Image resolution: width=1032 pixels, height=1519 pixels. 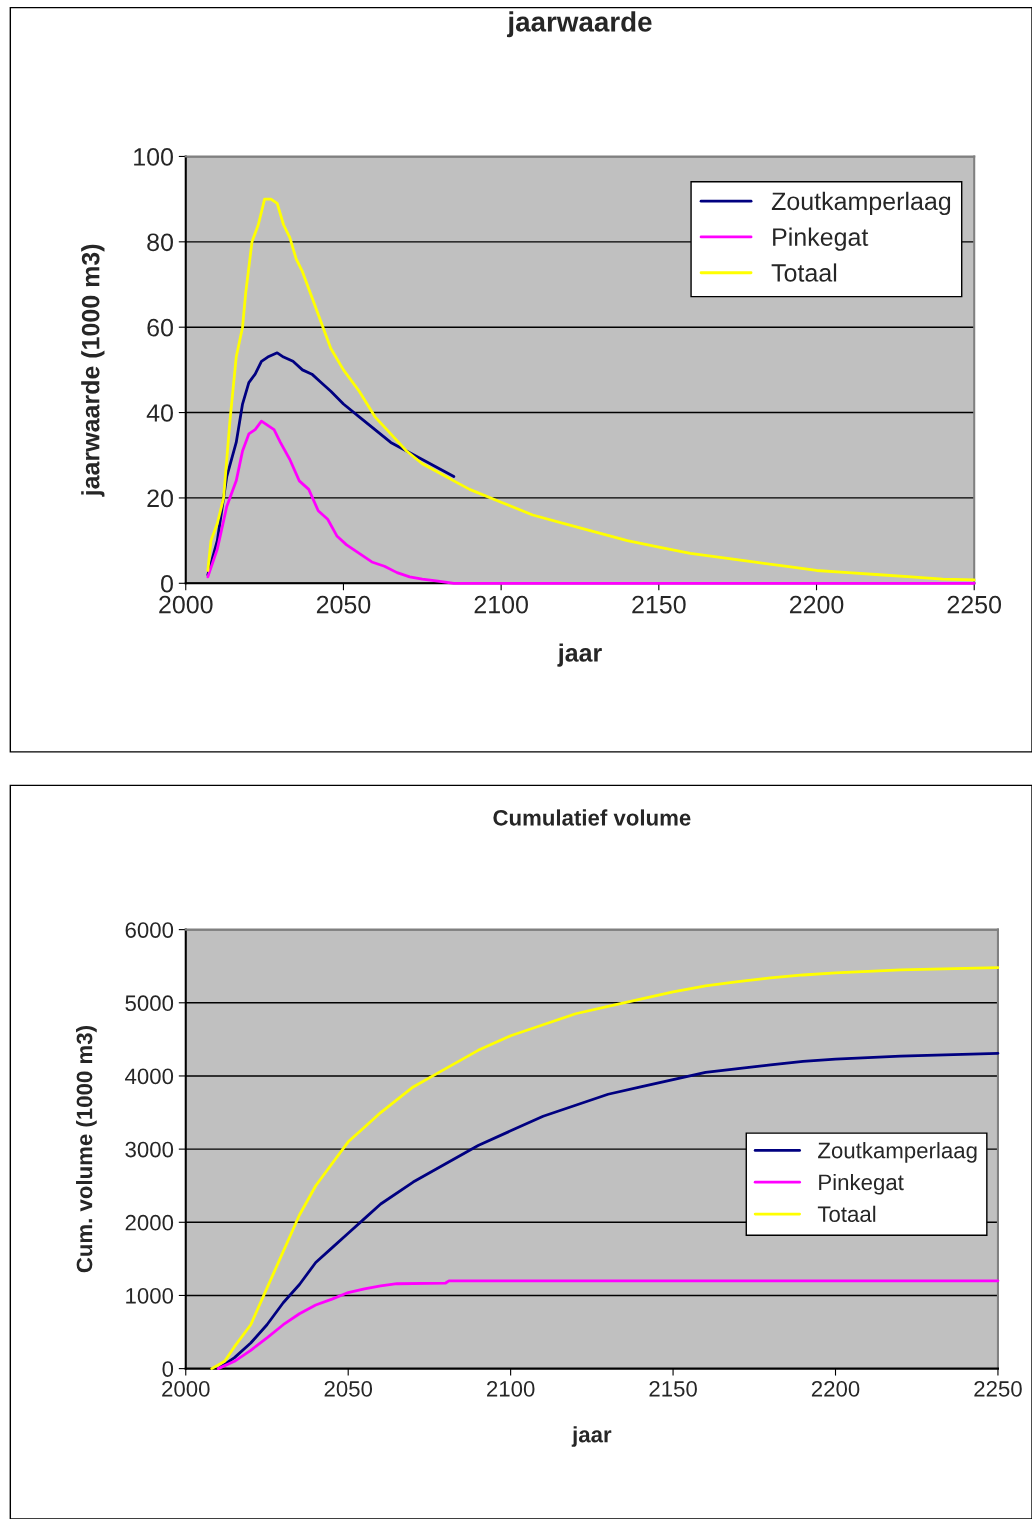 I want to click on y-tick-label: 40, so click(x=159, y=413).